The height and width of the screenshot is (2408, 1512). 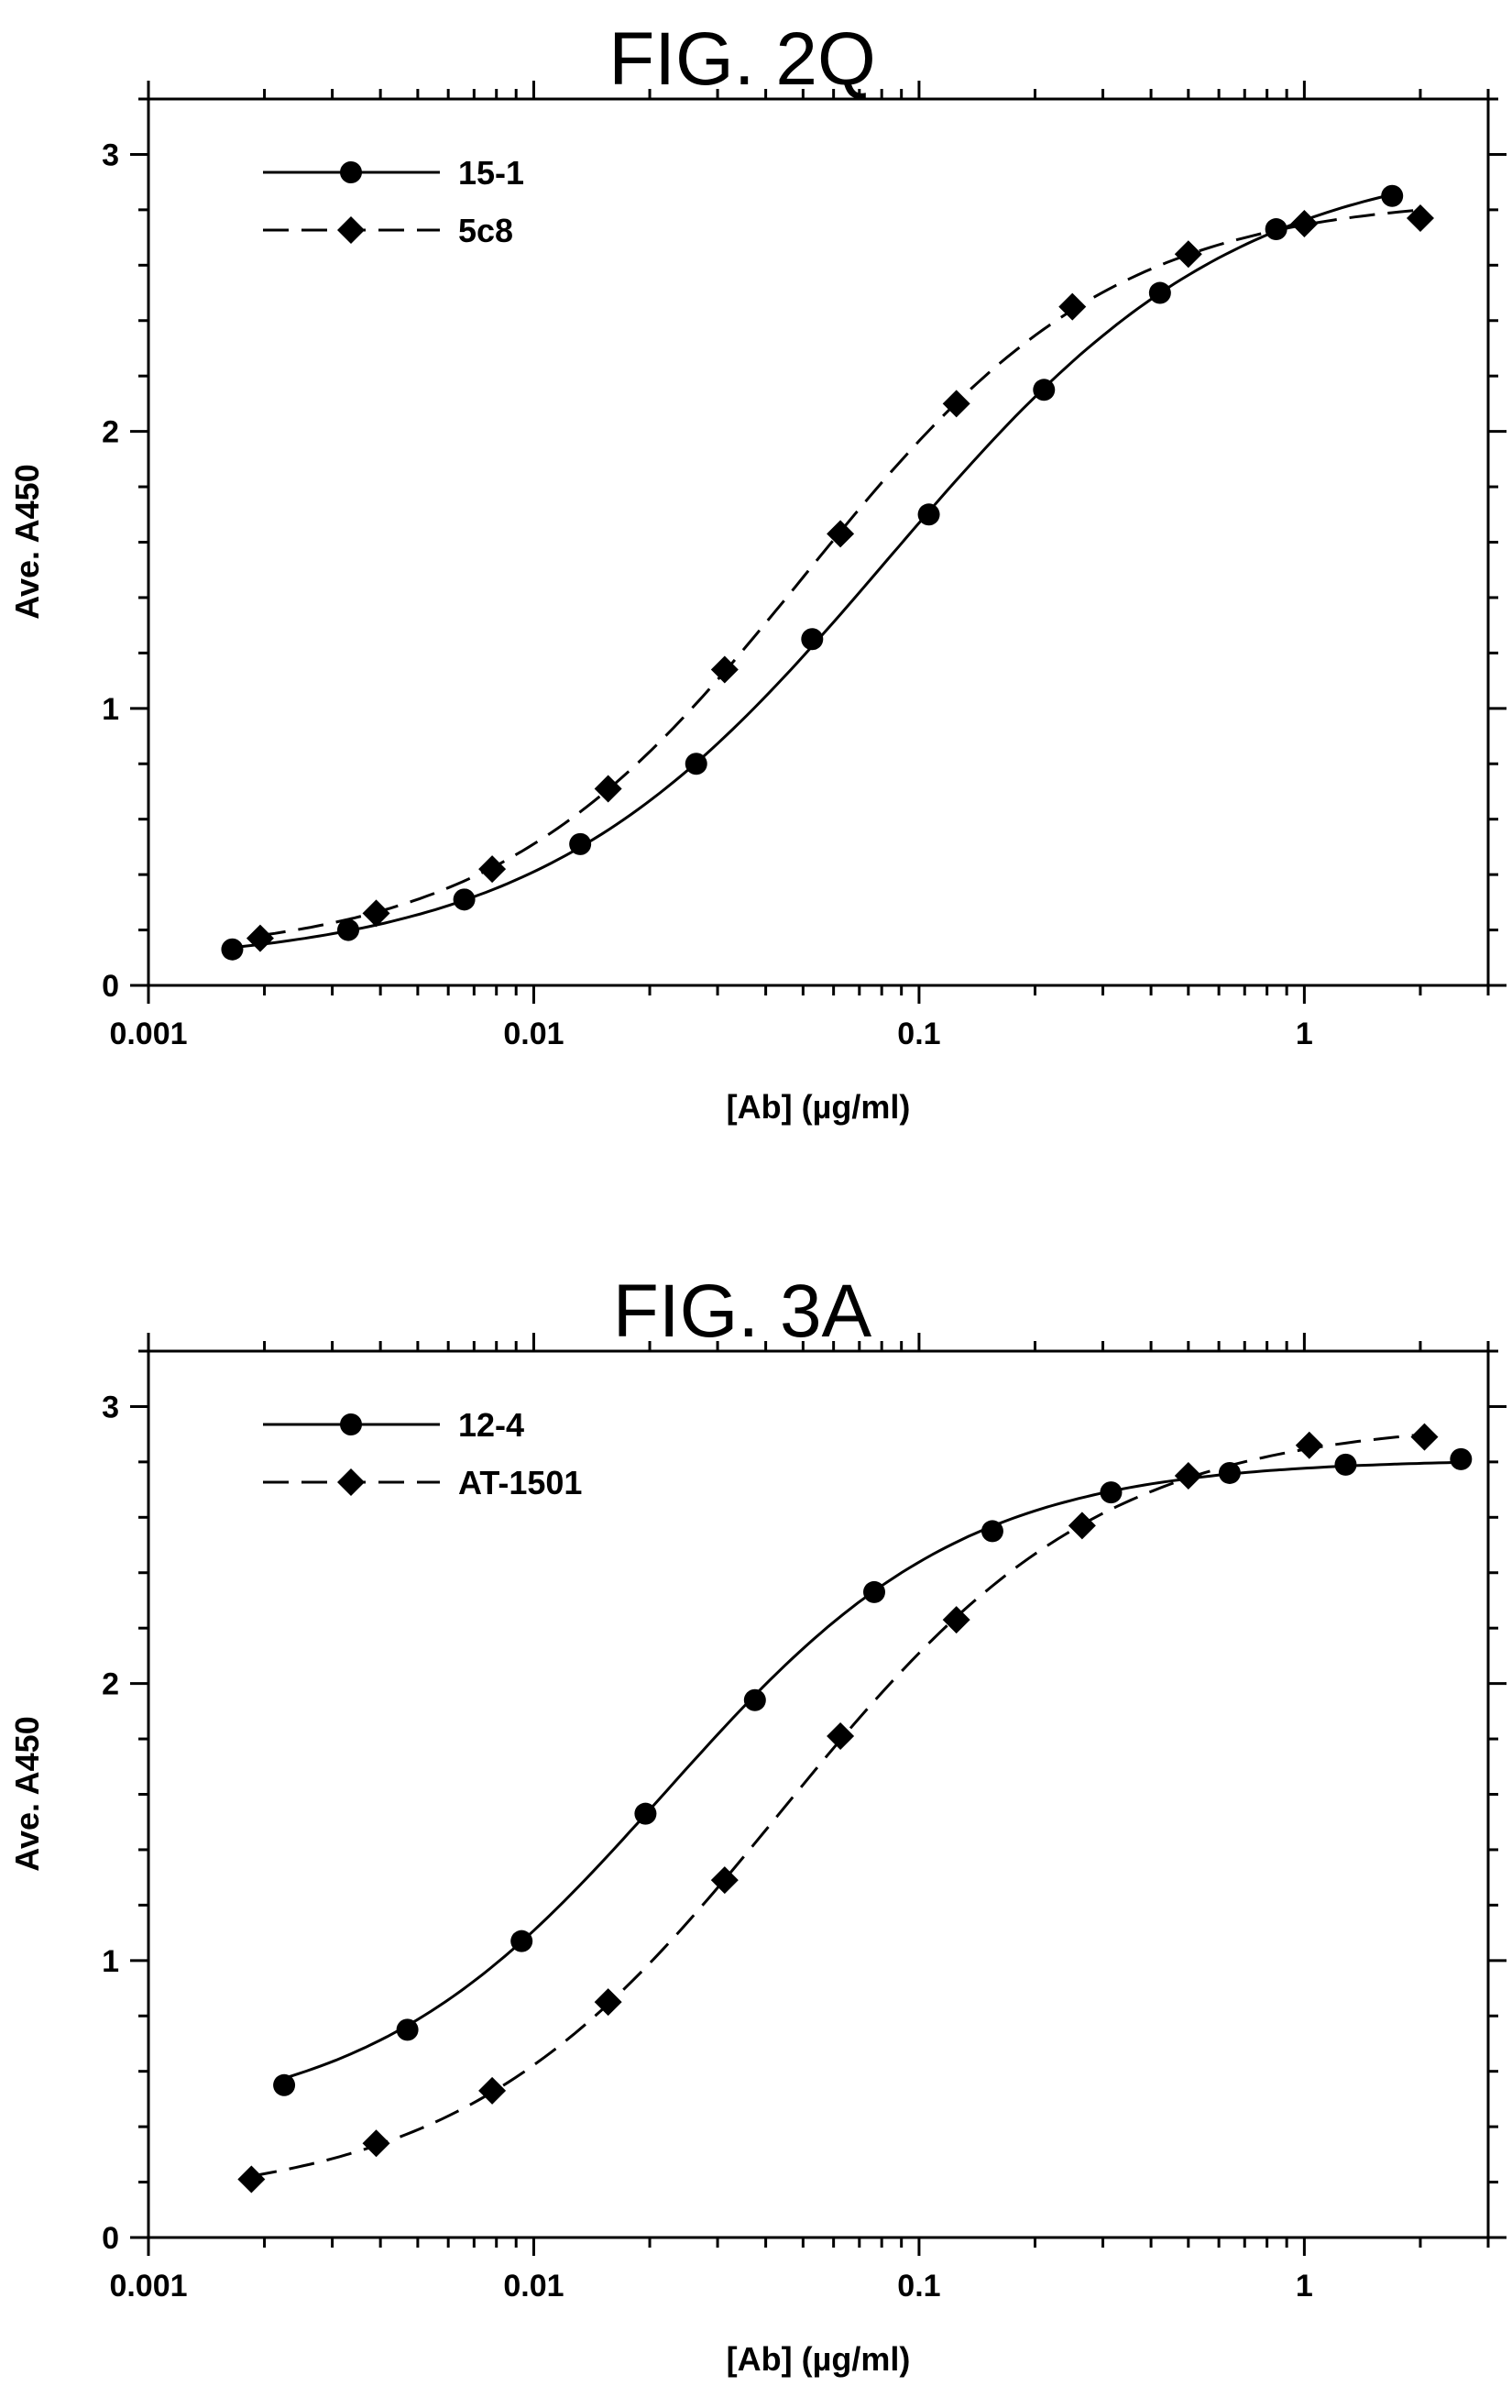 What do you see at coordinates (520, 1482) in the screenshot?
I see `legend-label: AT-1501` at bounding box center [520, 1482].